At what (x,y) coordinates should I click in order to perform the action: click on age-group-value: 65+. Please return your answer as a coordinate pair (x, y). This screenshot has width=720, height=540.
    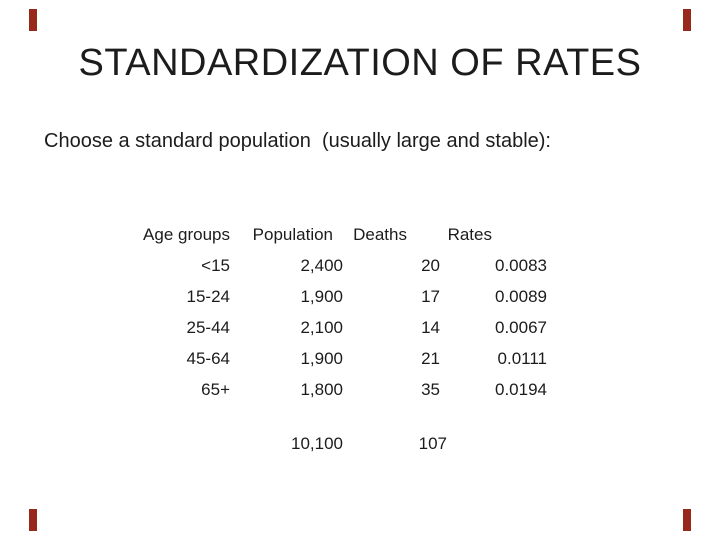
    Looking at the image, I should click on (215, 389).